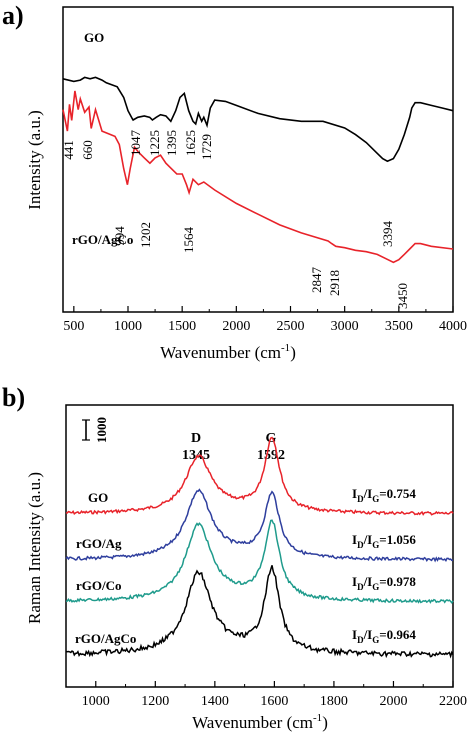  I want to click on panel-b-x-axis-title-main: Wavenumber (cm, so click(252, 722).